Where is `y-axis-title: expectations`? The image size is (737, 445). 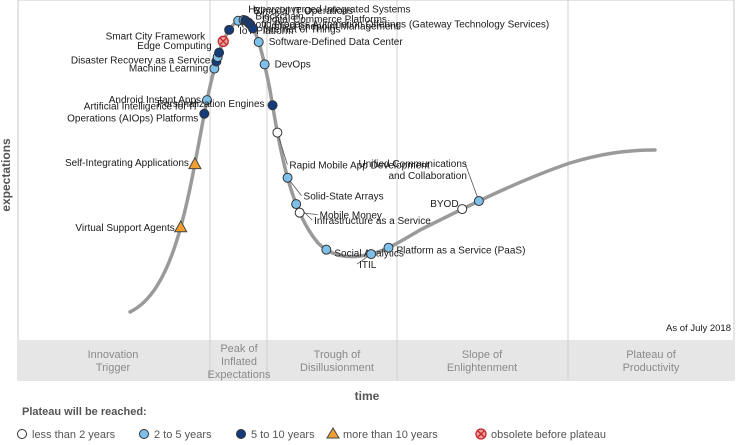 y-axis-title: expectations is located at coordinates (6, 175).